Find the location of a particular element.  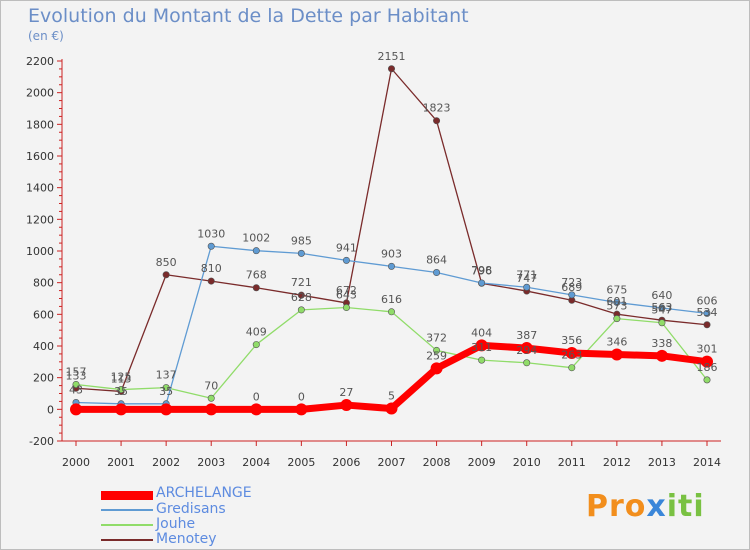

data-label-archelange: 346 is located at coordinates (616, 342).